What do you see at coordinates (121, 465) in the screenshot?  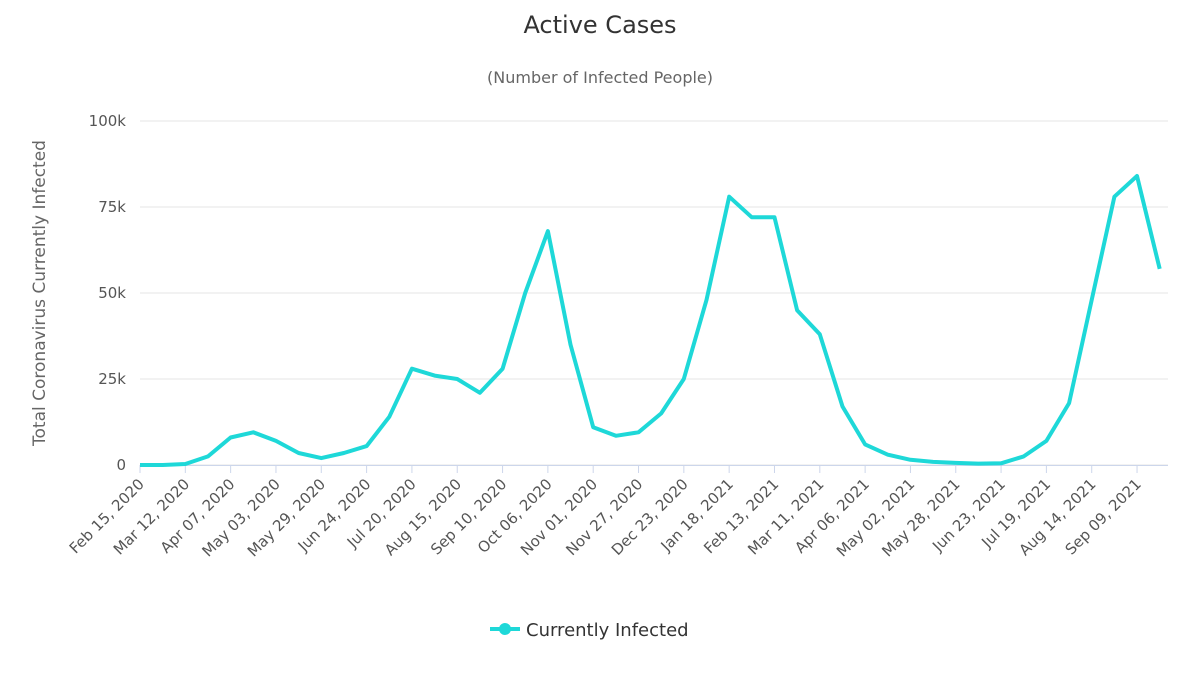 I see `y-tick-label: 0` at bounding box center [121, 465].